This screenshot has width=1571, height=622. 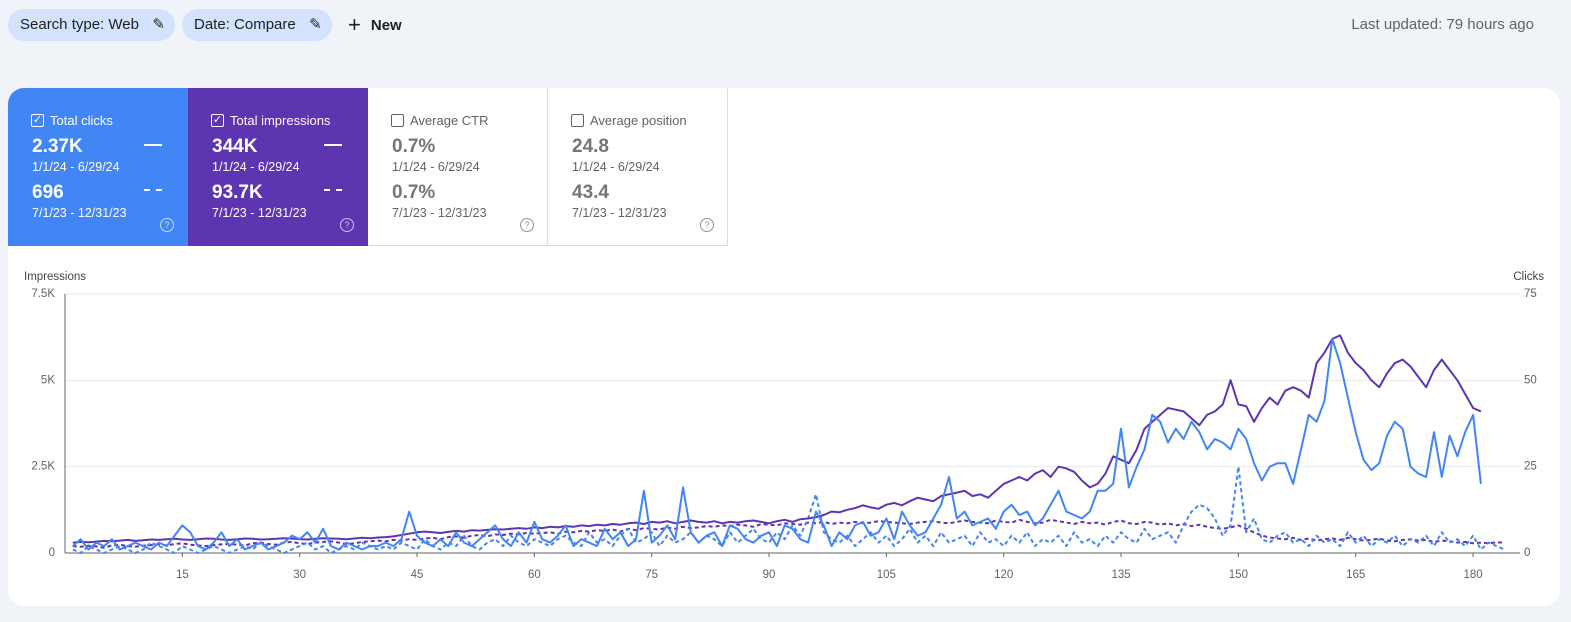 What do you see at coordinates (182, 575) in the screenshot?
I see `x-tick-label: 15` at bounding box center [182, 575].